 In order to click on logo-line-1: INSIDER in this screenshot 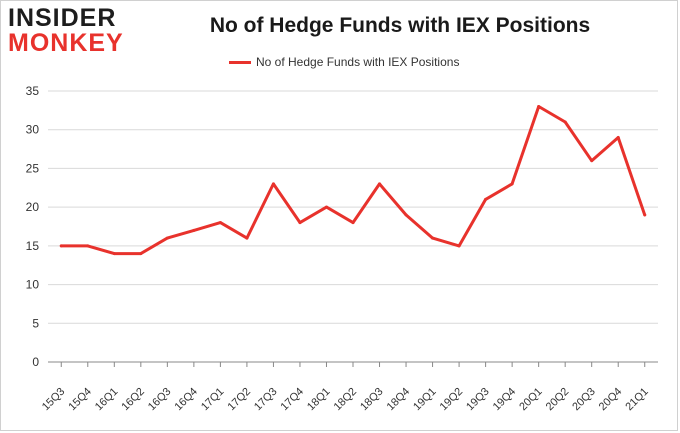, I will do `click(62, 18)`.